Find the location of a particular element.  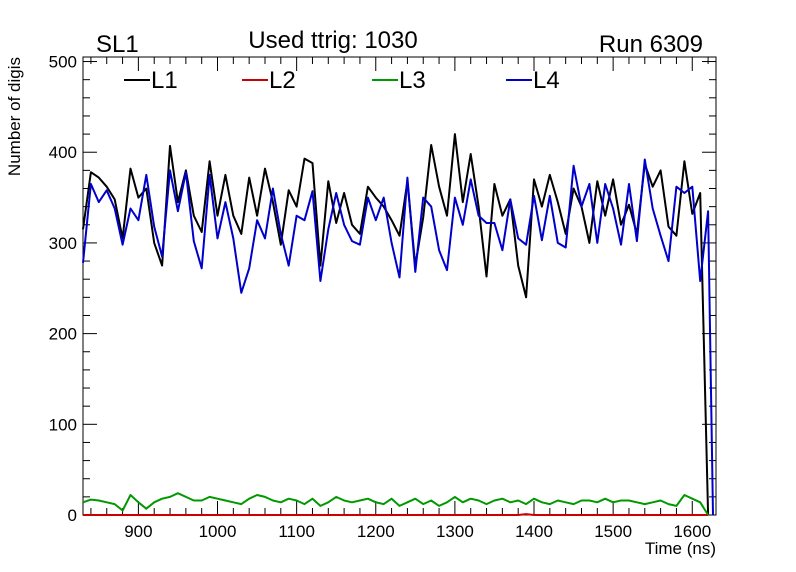

x-axis-label: Time (ns) is located at coordinates (680, 548).